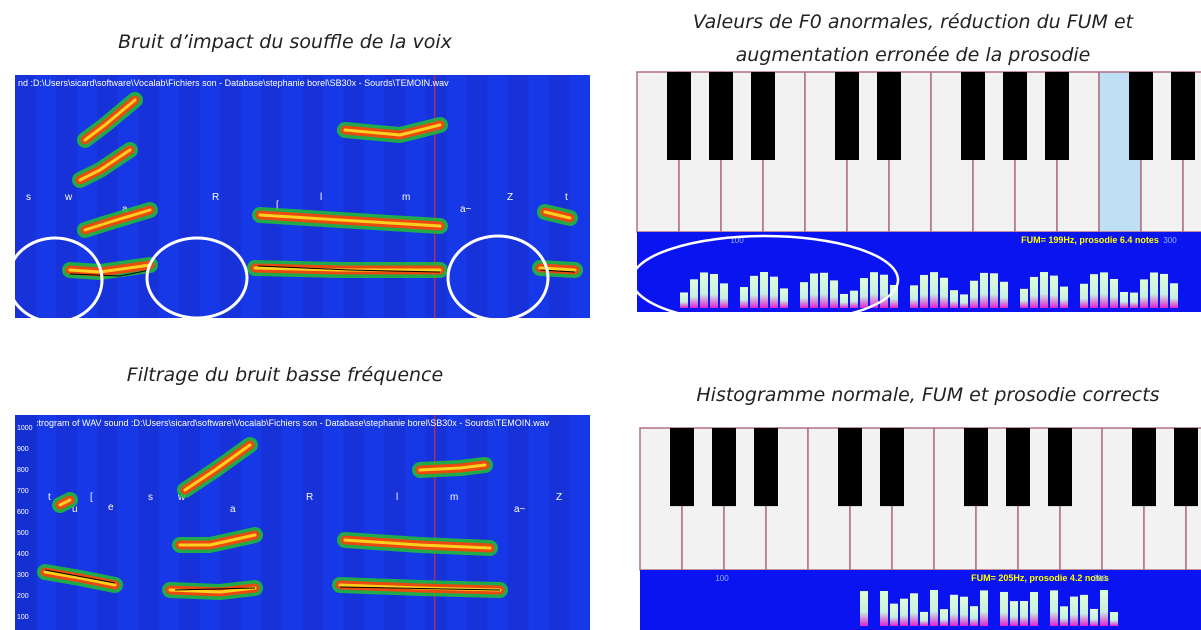 This screenshot has width=1201, height=630. Describe the element at coordinates (111, 507) in the screenshot. I see `phoneme: e` at that location.